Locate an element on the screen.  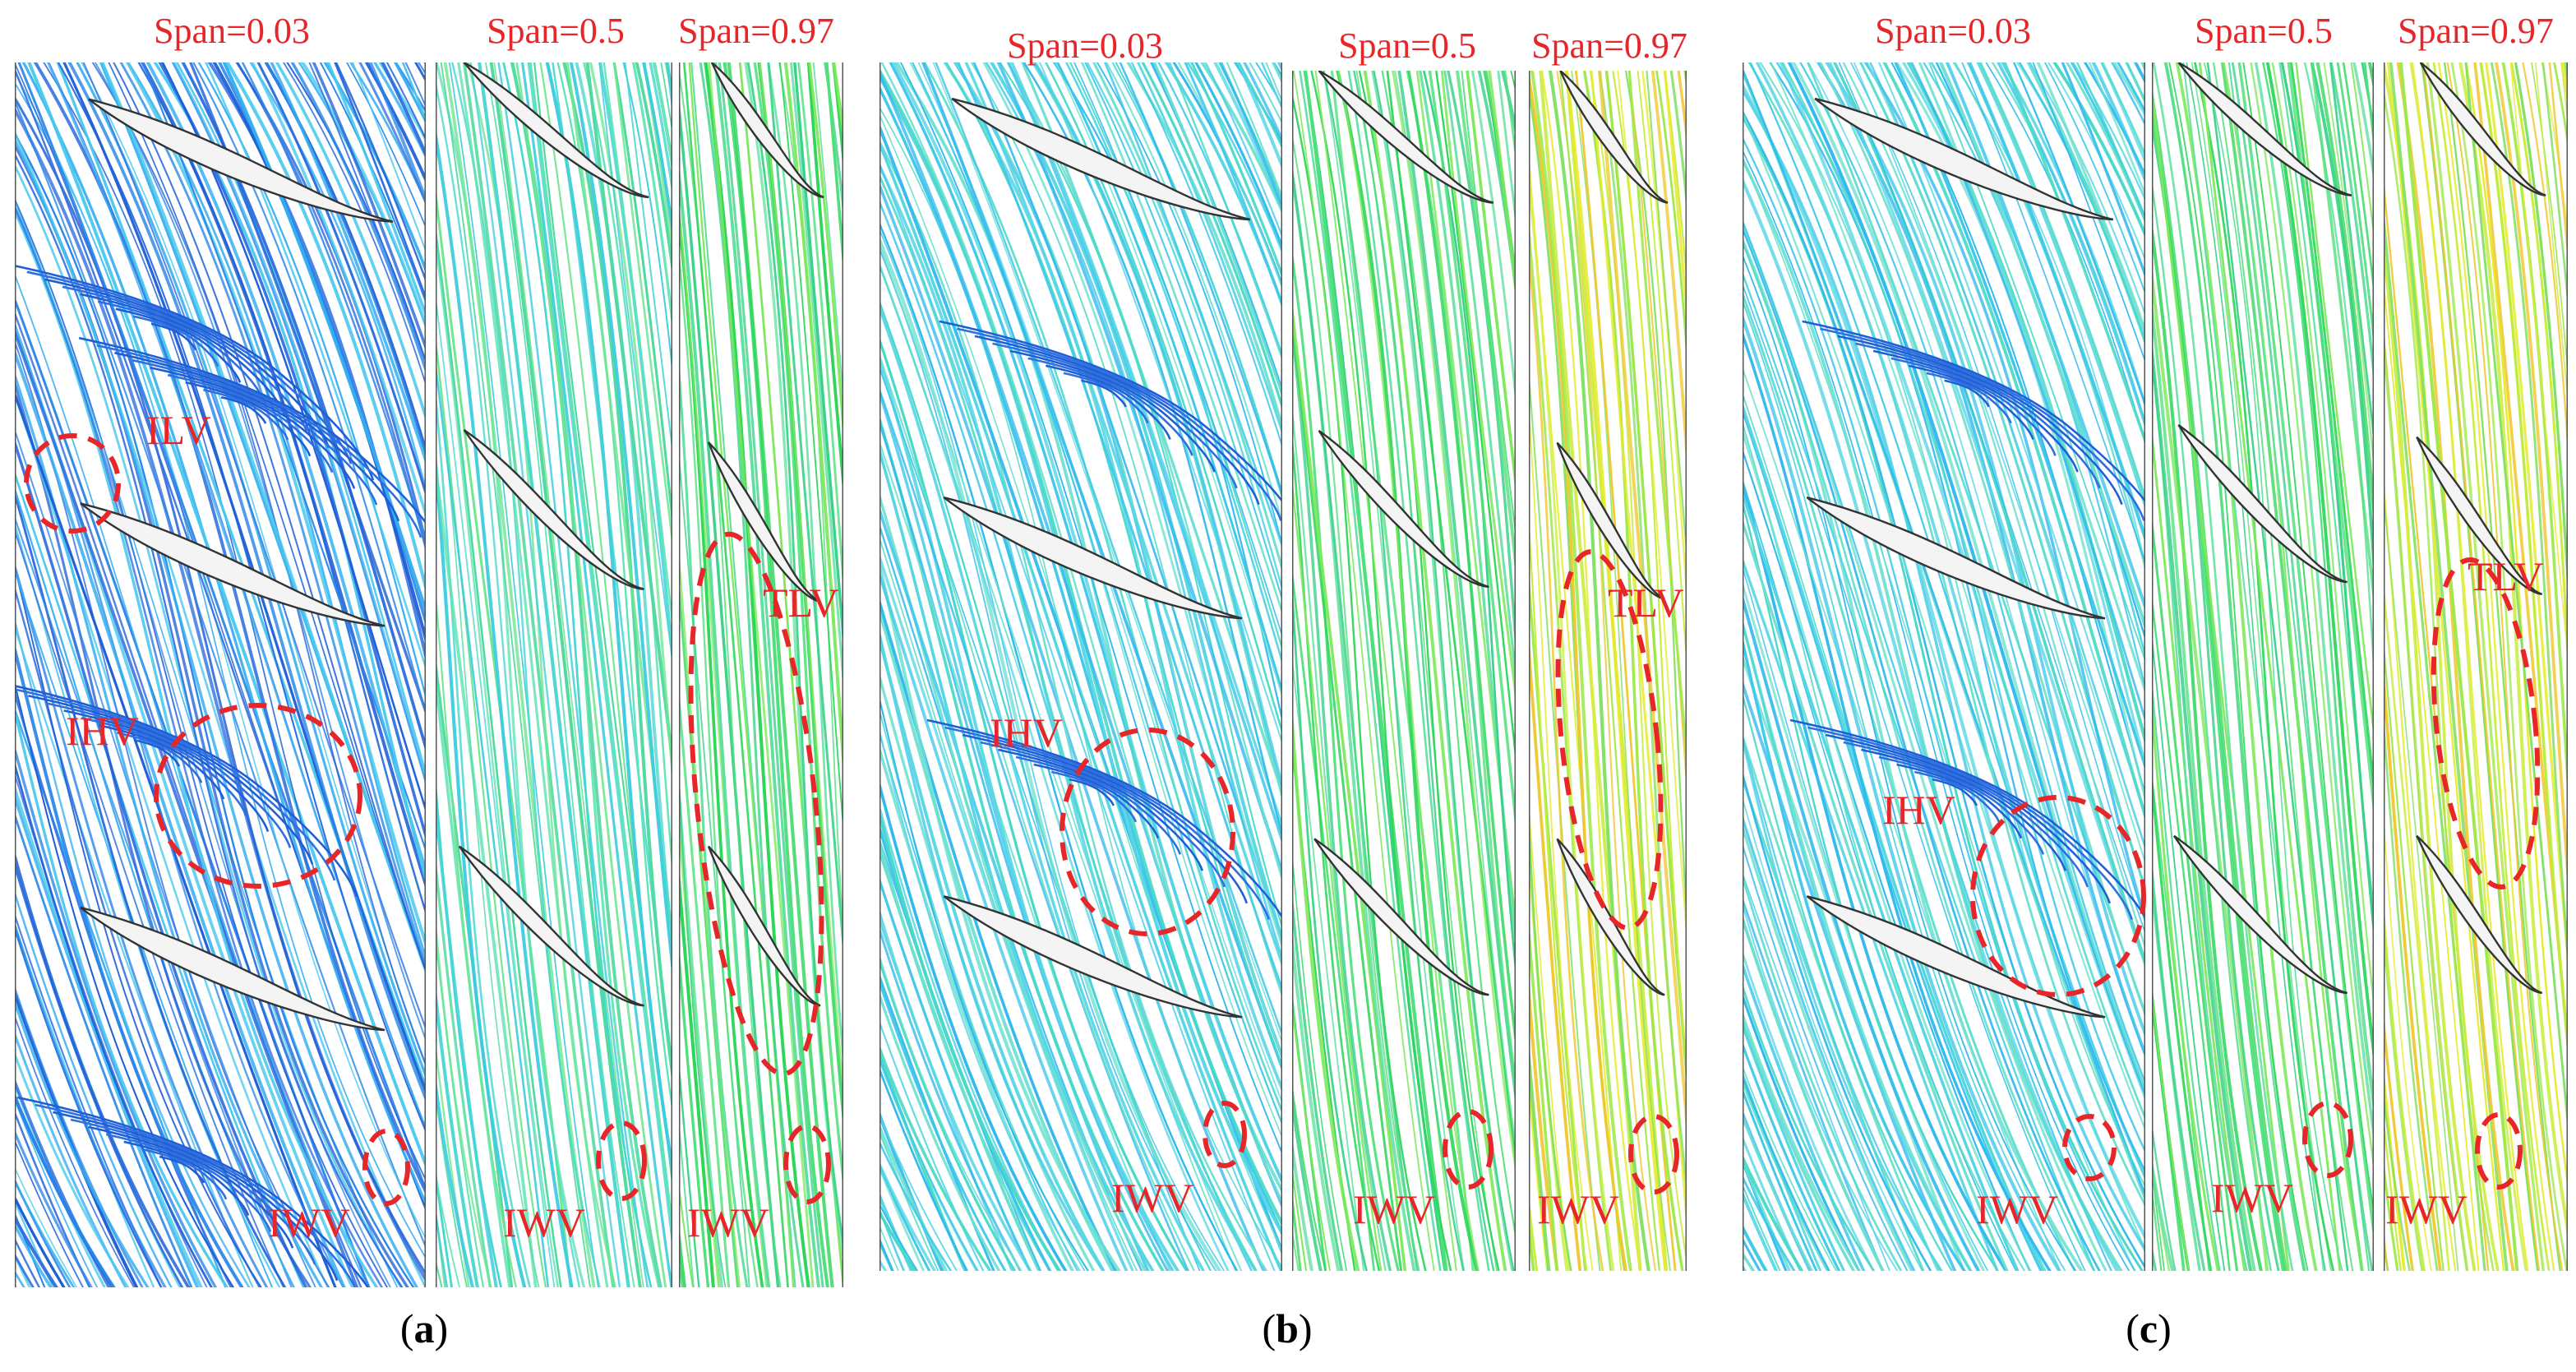
annotation-iwv-b-2: IWV is located at coordinates (1394, 1209).